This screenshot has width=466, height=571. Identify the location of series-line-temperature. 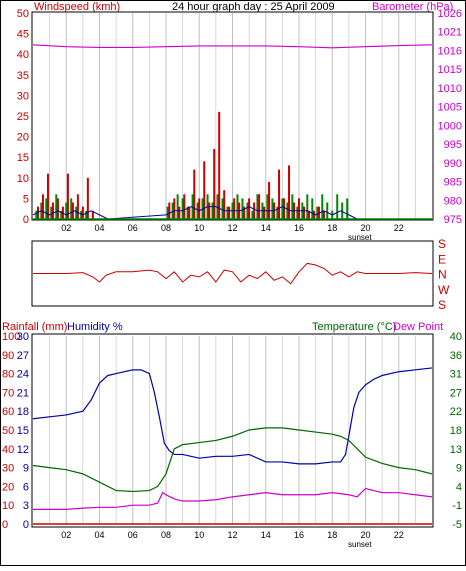
(232, 460).